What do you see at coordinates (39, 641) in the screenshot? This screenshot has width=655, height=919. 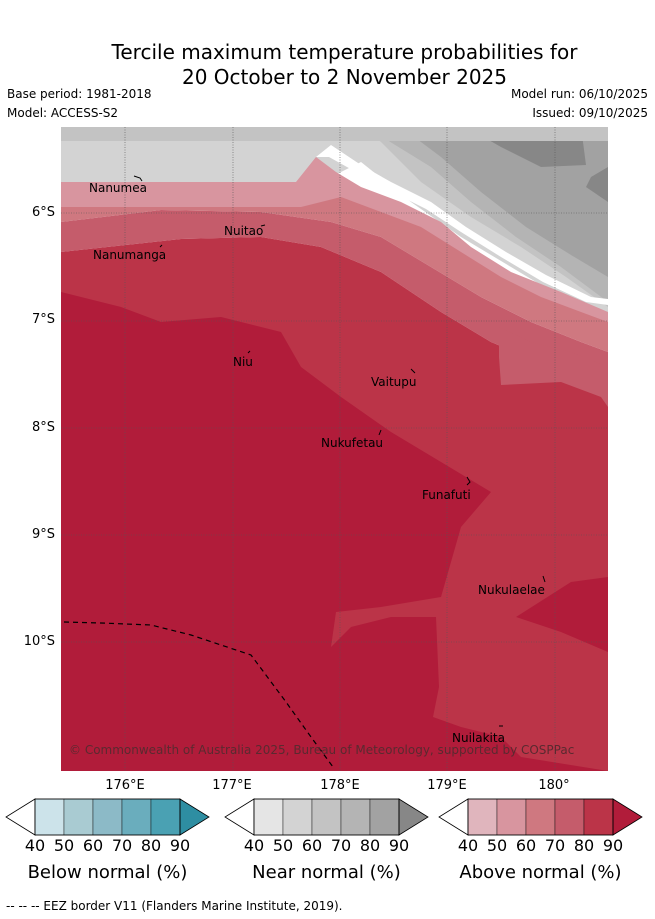 I see `lat-label-10s: 10°S` at bounding box center [39, 641].